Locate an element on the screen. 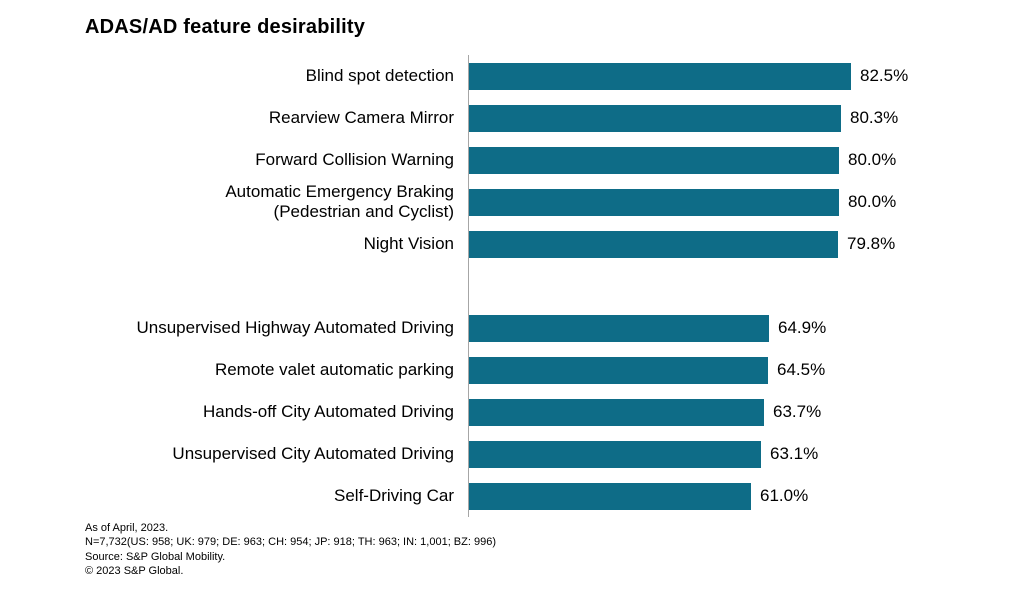 This screenshot has width=1013, height=592. category-label: Unsupervised Highway Automated Driving is located at coordinates (295, 328).